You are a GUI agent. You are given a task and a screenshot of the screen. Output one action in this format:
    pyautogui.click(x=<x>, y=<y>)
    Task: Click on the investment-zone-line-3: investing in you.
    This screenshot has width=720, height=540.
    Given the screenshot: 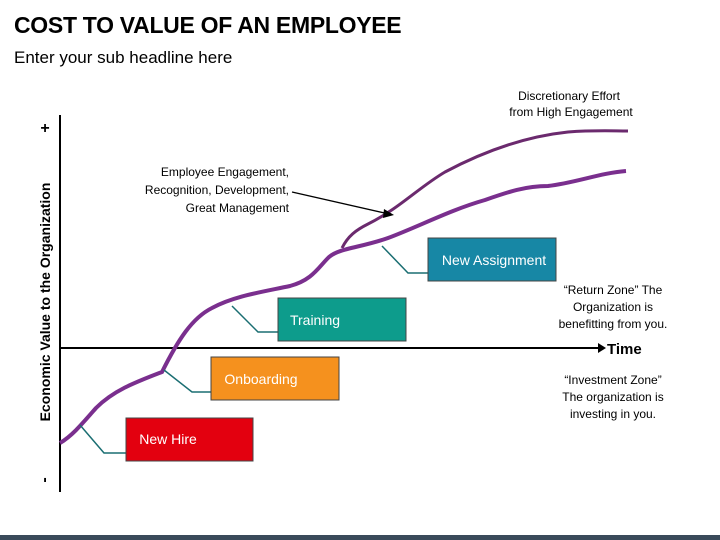 What is the action you would take?
    pyautogui.click(x=613, y=414)
    